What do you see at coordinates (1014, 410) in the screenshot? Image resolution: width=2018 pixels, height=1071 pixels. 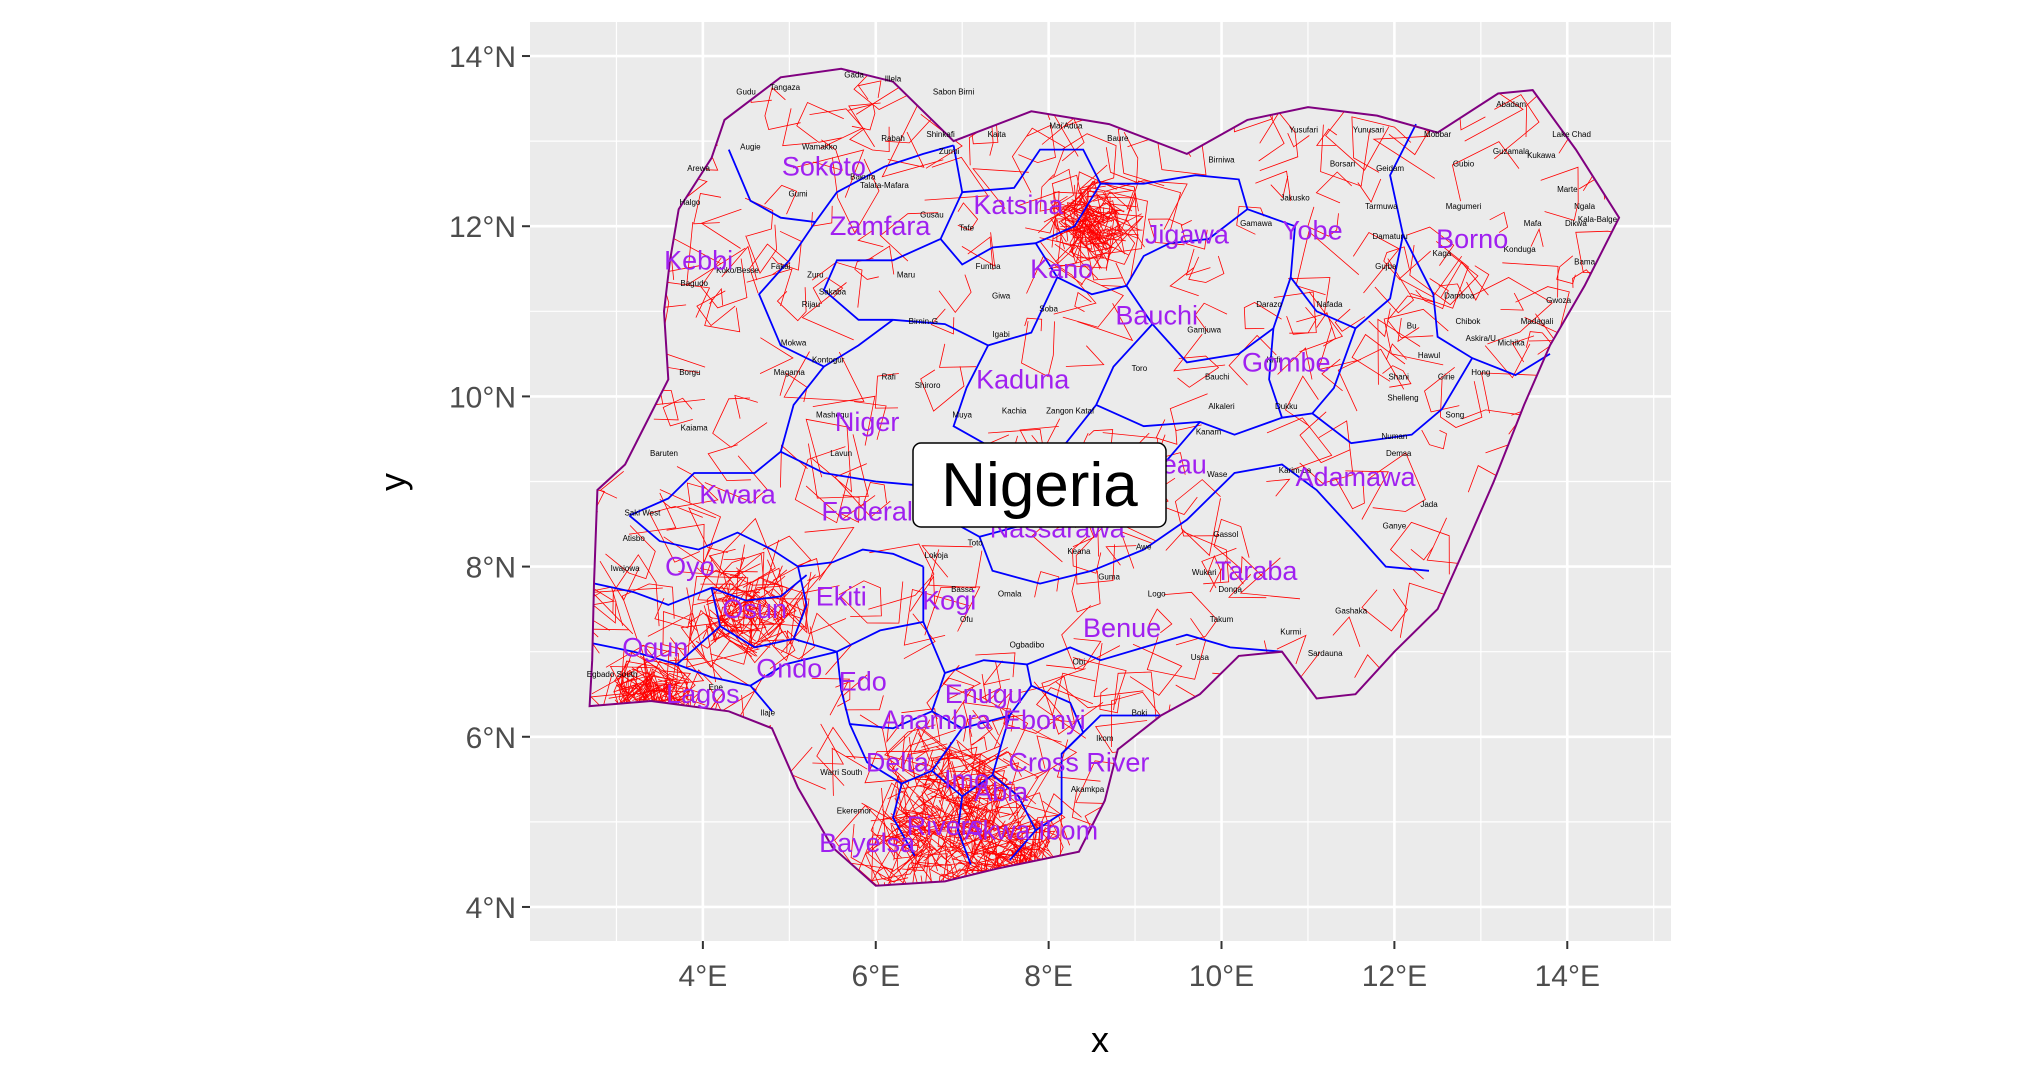 I see `lga-label: Kachia` at bounding box center [1014, 410].